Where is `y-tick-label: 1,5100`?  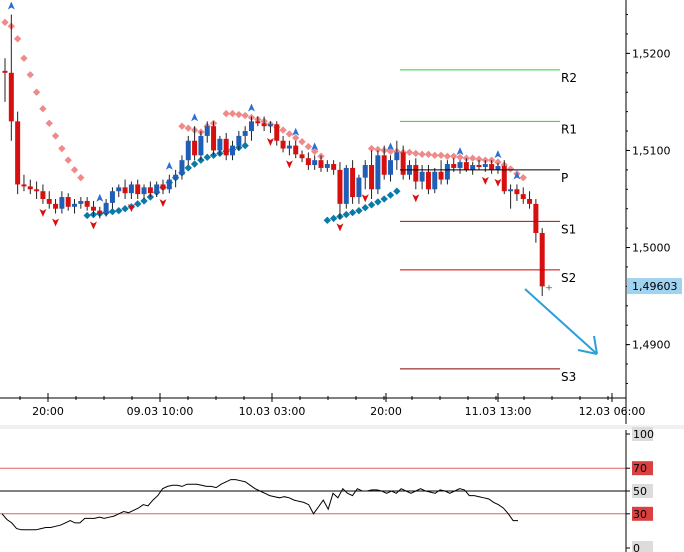
y-tick-label: 1,5100 is located at coordinates (651, 150).